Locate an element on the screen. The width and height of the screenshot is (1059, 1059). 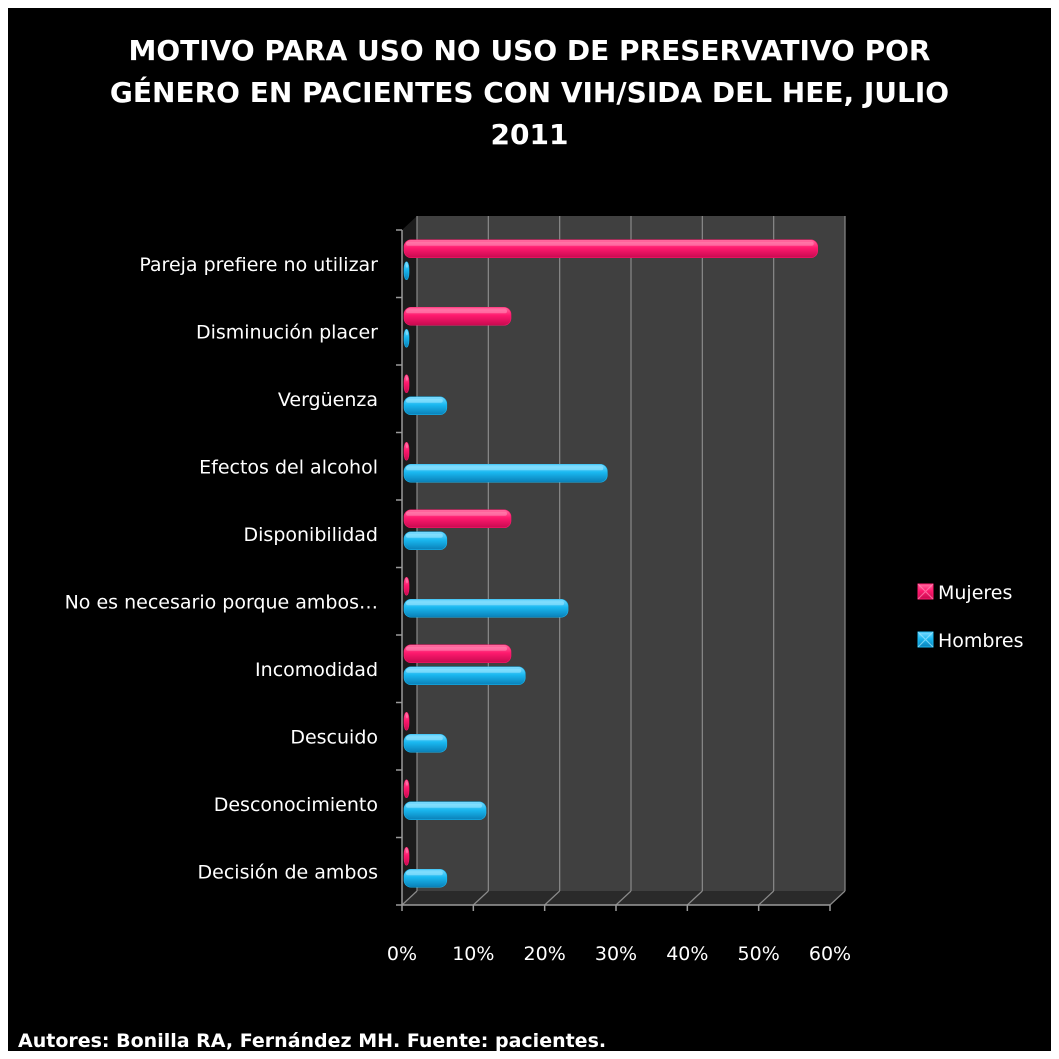
category-label: Pareja prefiere no utilizar is located at coordinates (258, 265).